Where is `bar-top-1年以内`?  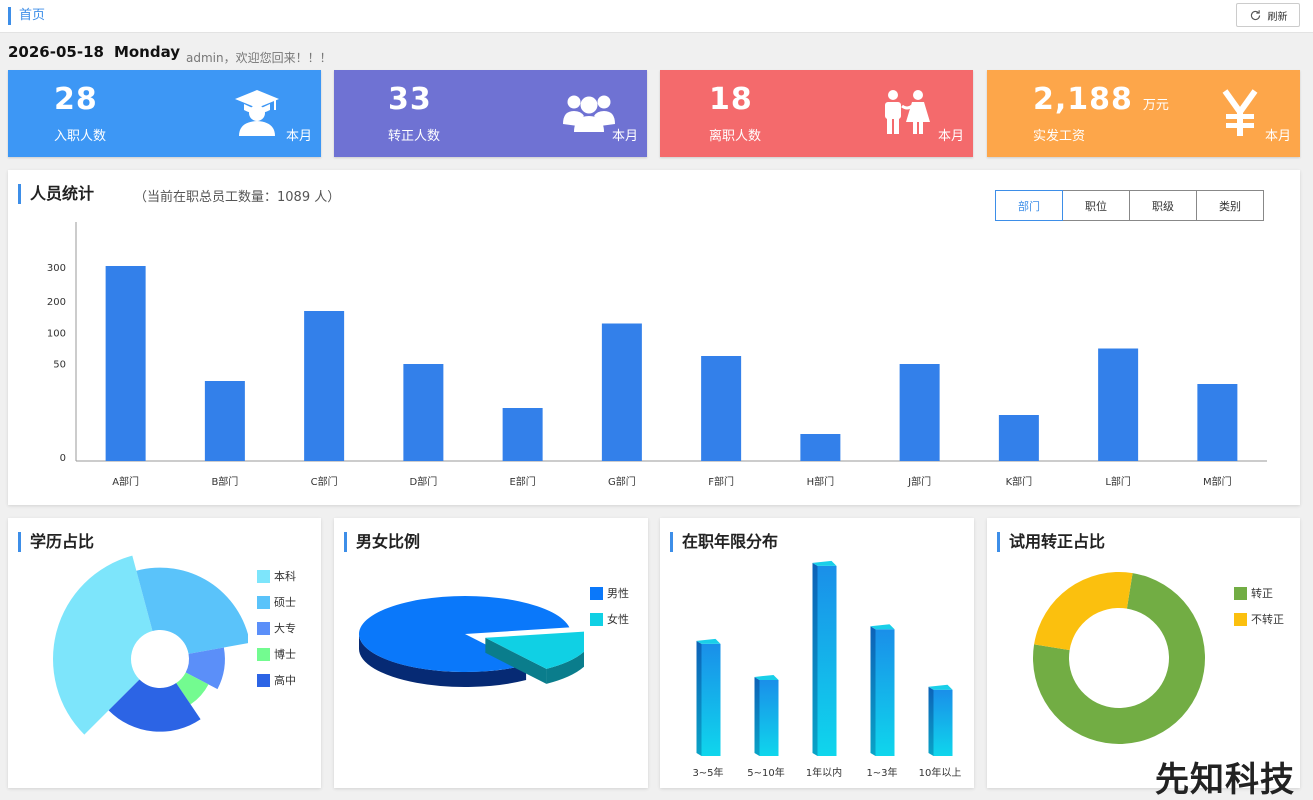 bar-top-1年以内 is located at coordinates (824, 563).